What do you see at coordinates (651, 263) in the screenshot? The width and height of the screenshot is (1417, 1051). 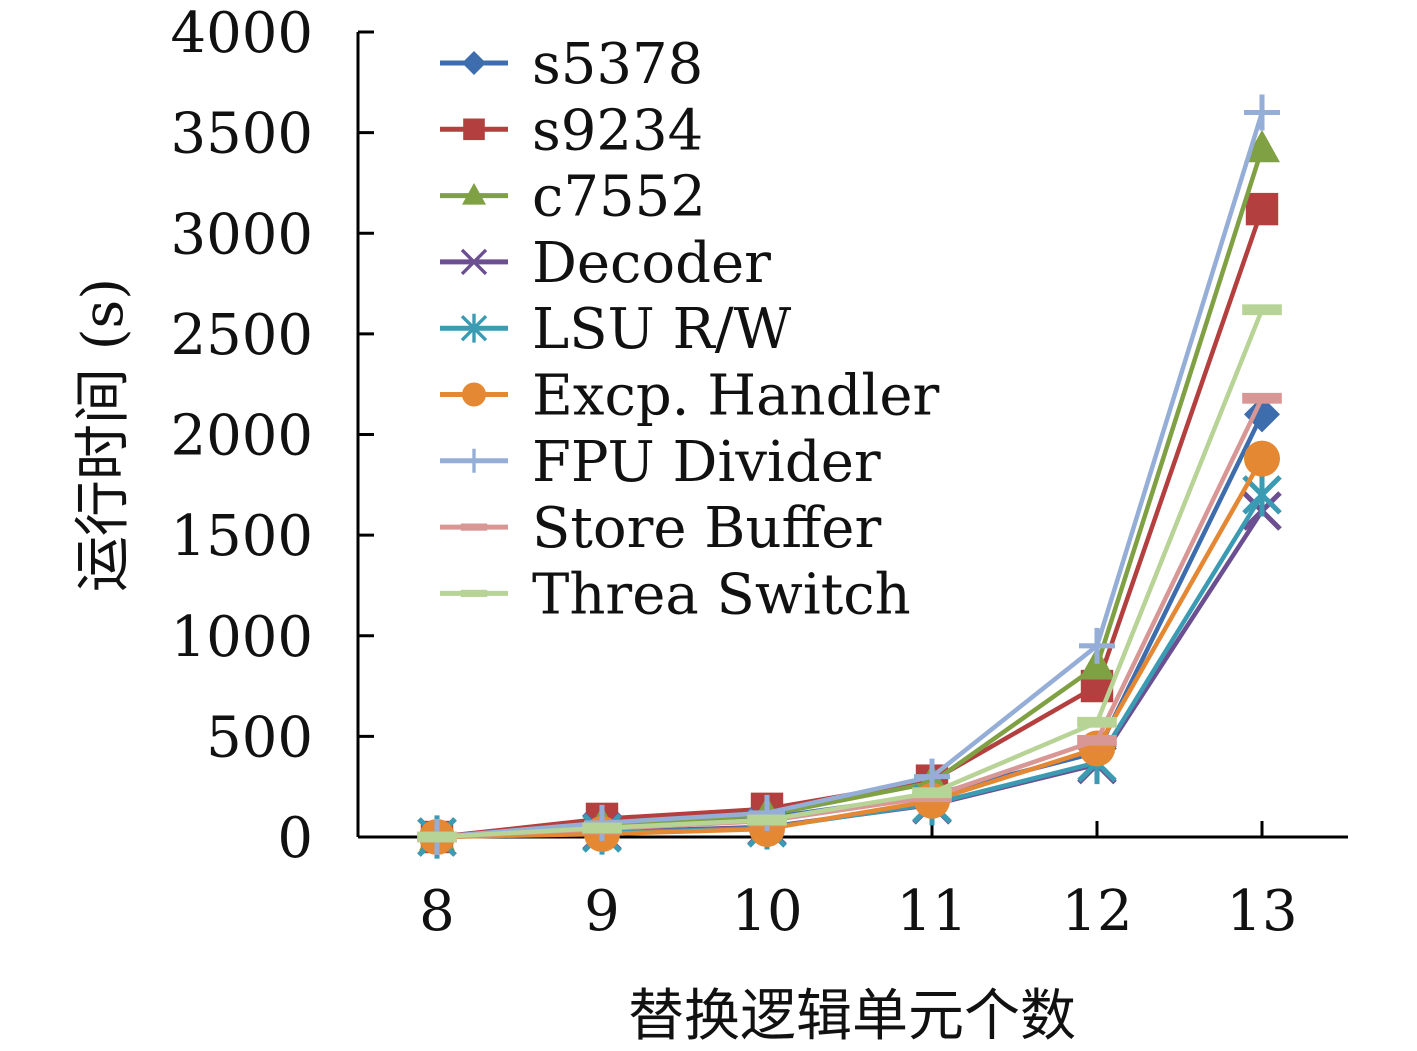 I see `legend-label: Decoder` at bounding box center [651, 263].